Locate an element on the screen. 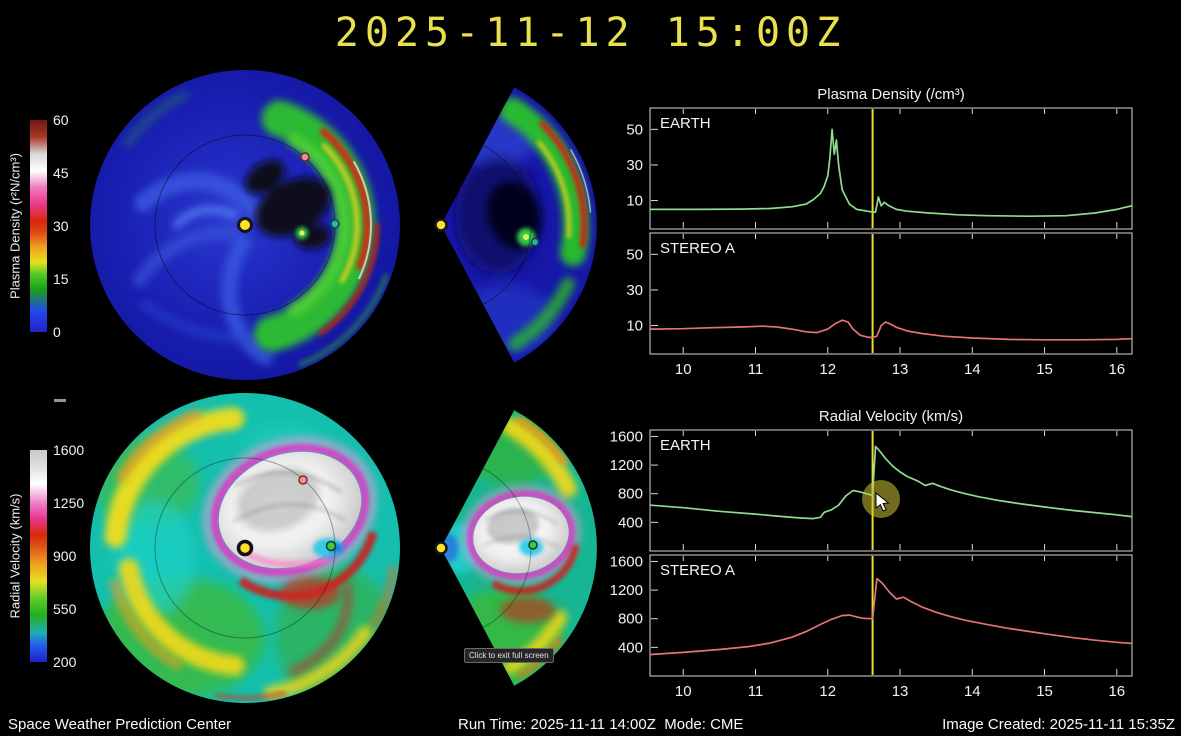  footer-run-info: Run Time: 2025-11-11 14:00Z Mode: CME is located at coordinates (601, 724).